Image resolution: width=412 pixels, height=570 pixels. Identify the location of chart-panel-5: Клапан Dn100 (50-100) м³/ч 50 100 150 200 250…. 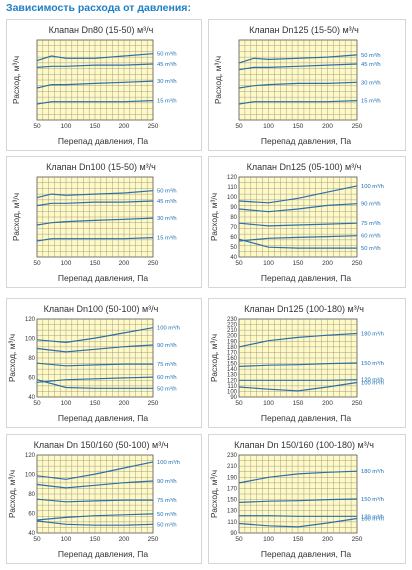
(104, 363).